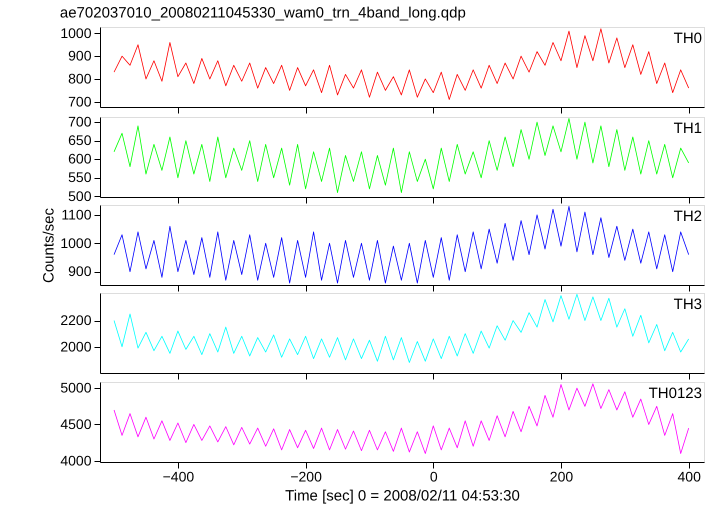  What do you see at coordinates (76, 388) in the screenshot?
I see `y-tick-label: 5000` at bounding box center [76, 388].